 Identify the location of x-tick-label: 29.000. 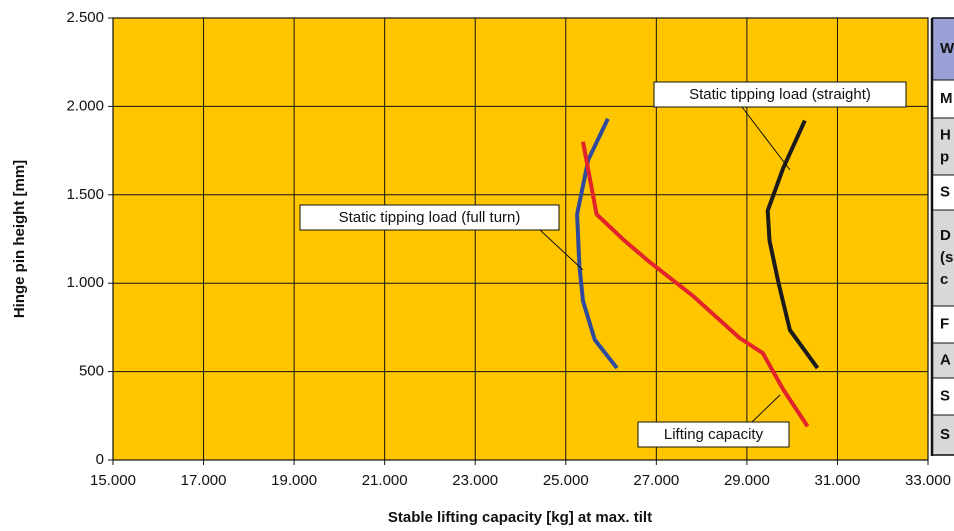
(747, 480).